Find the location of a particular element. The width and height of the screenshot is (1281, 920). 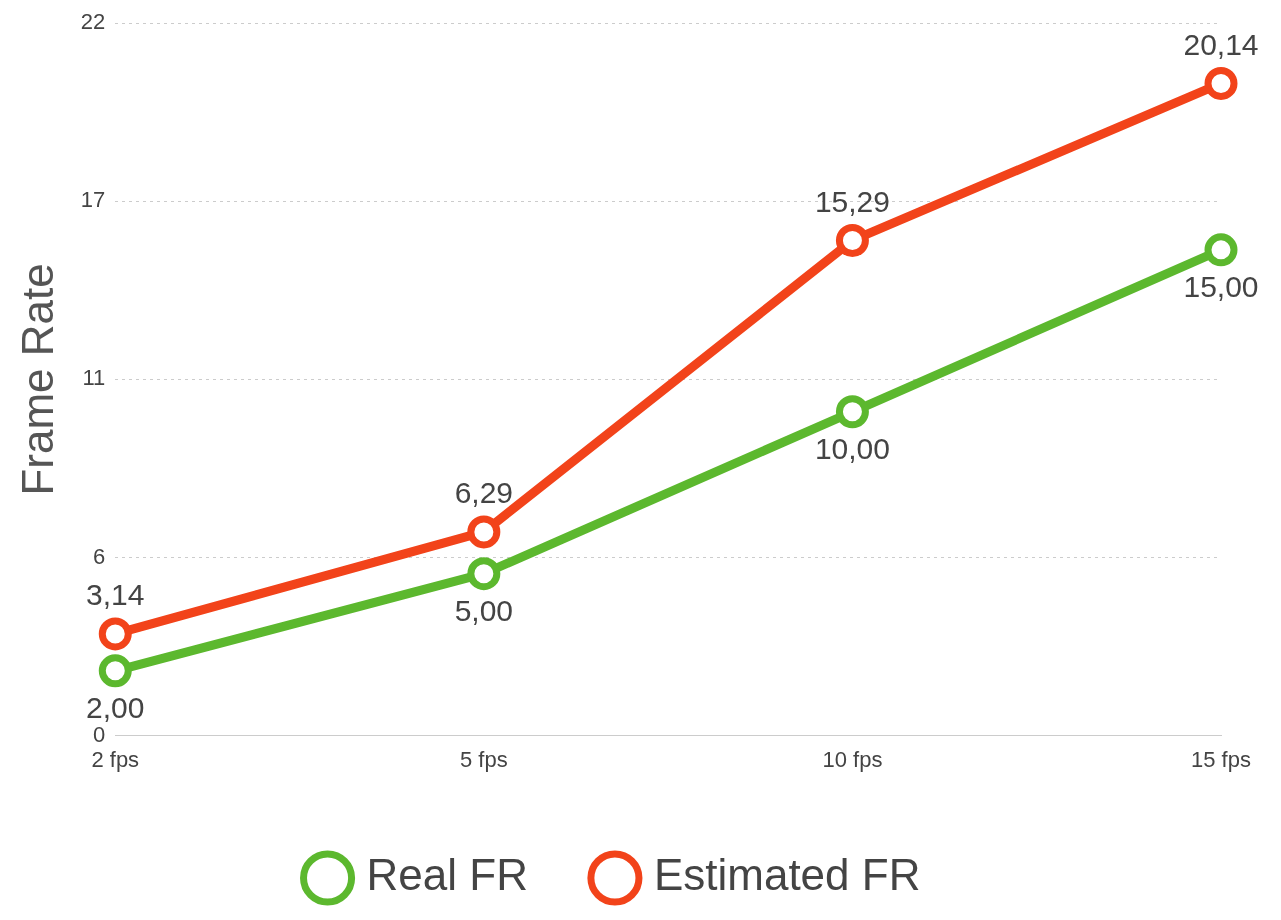

x-tick-label: 15 fps is located at coordinates (1221, 759).